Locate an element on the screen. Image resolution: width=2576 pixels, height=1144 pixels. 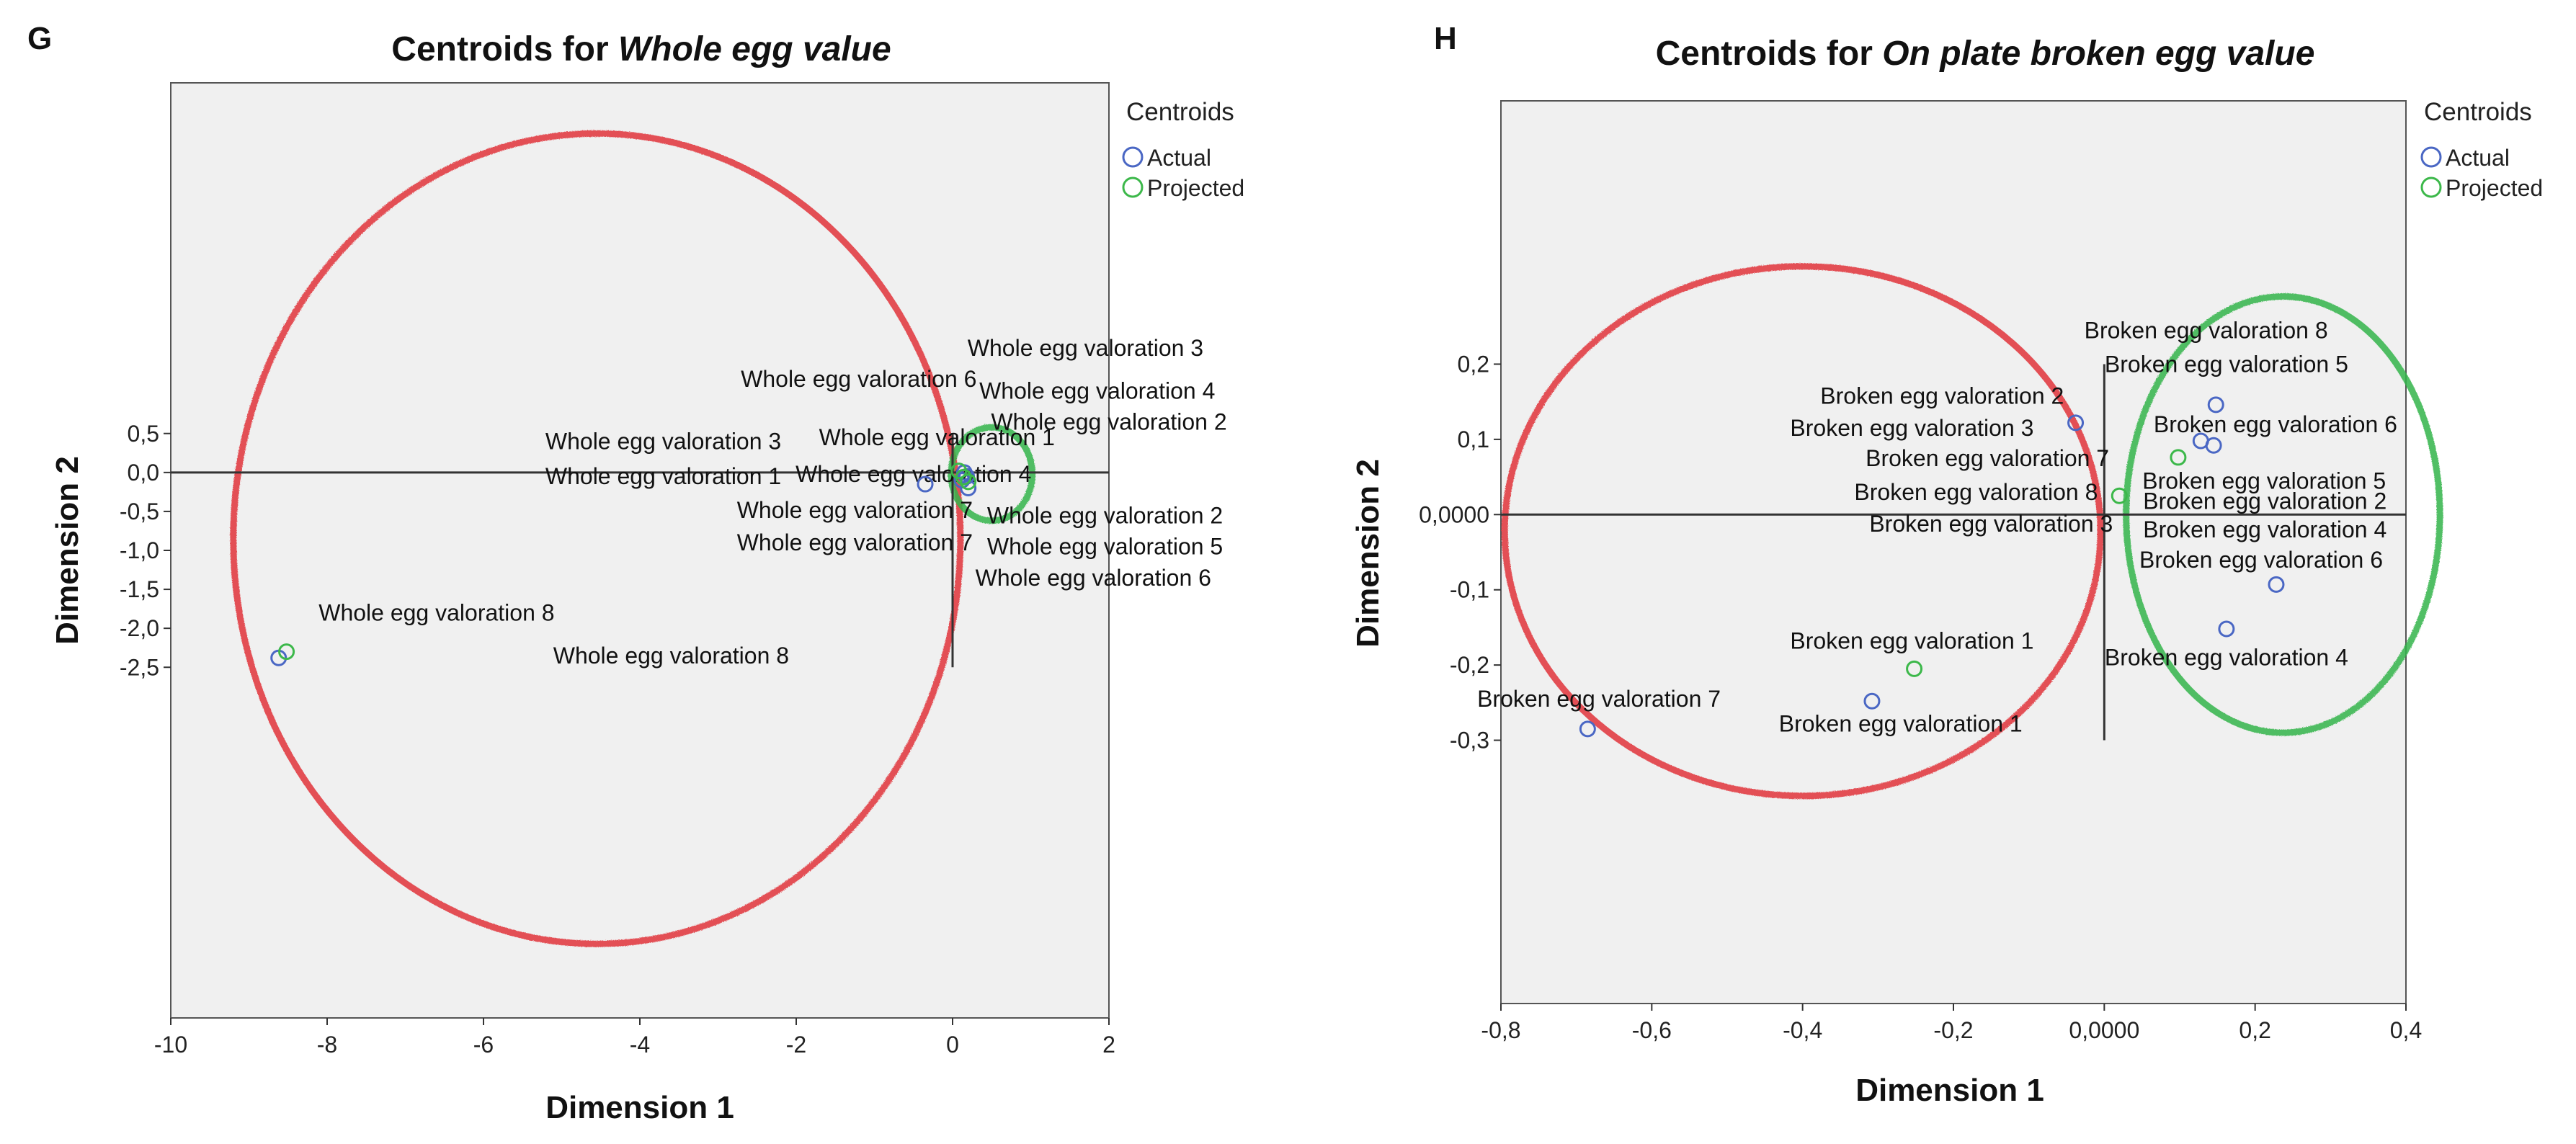
x-tick-label: -0,4 is located at coordinates (1802, 1030).